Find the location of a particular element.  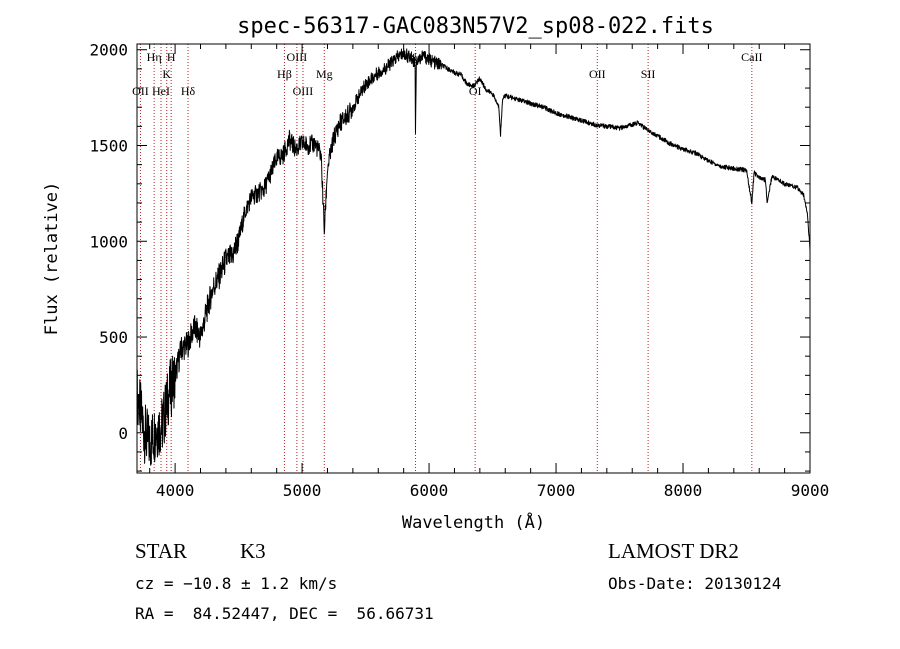

line-marker-label-6: Hβ is located at coordinates (284, 74).